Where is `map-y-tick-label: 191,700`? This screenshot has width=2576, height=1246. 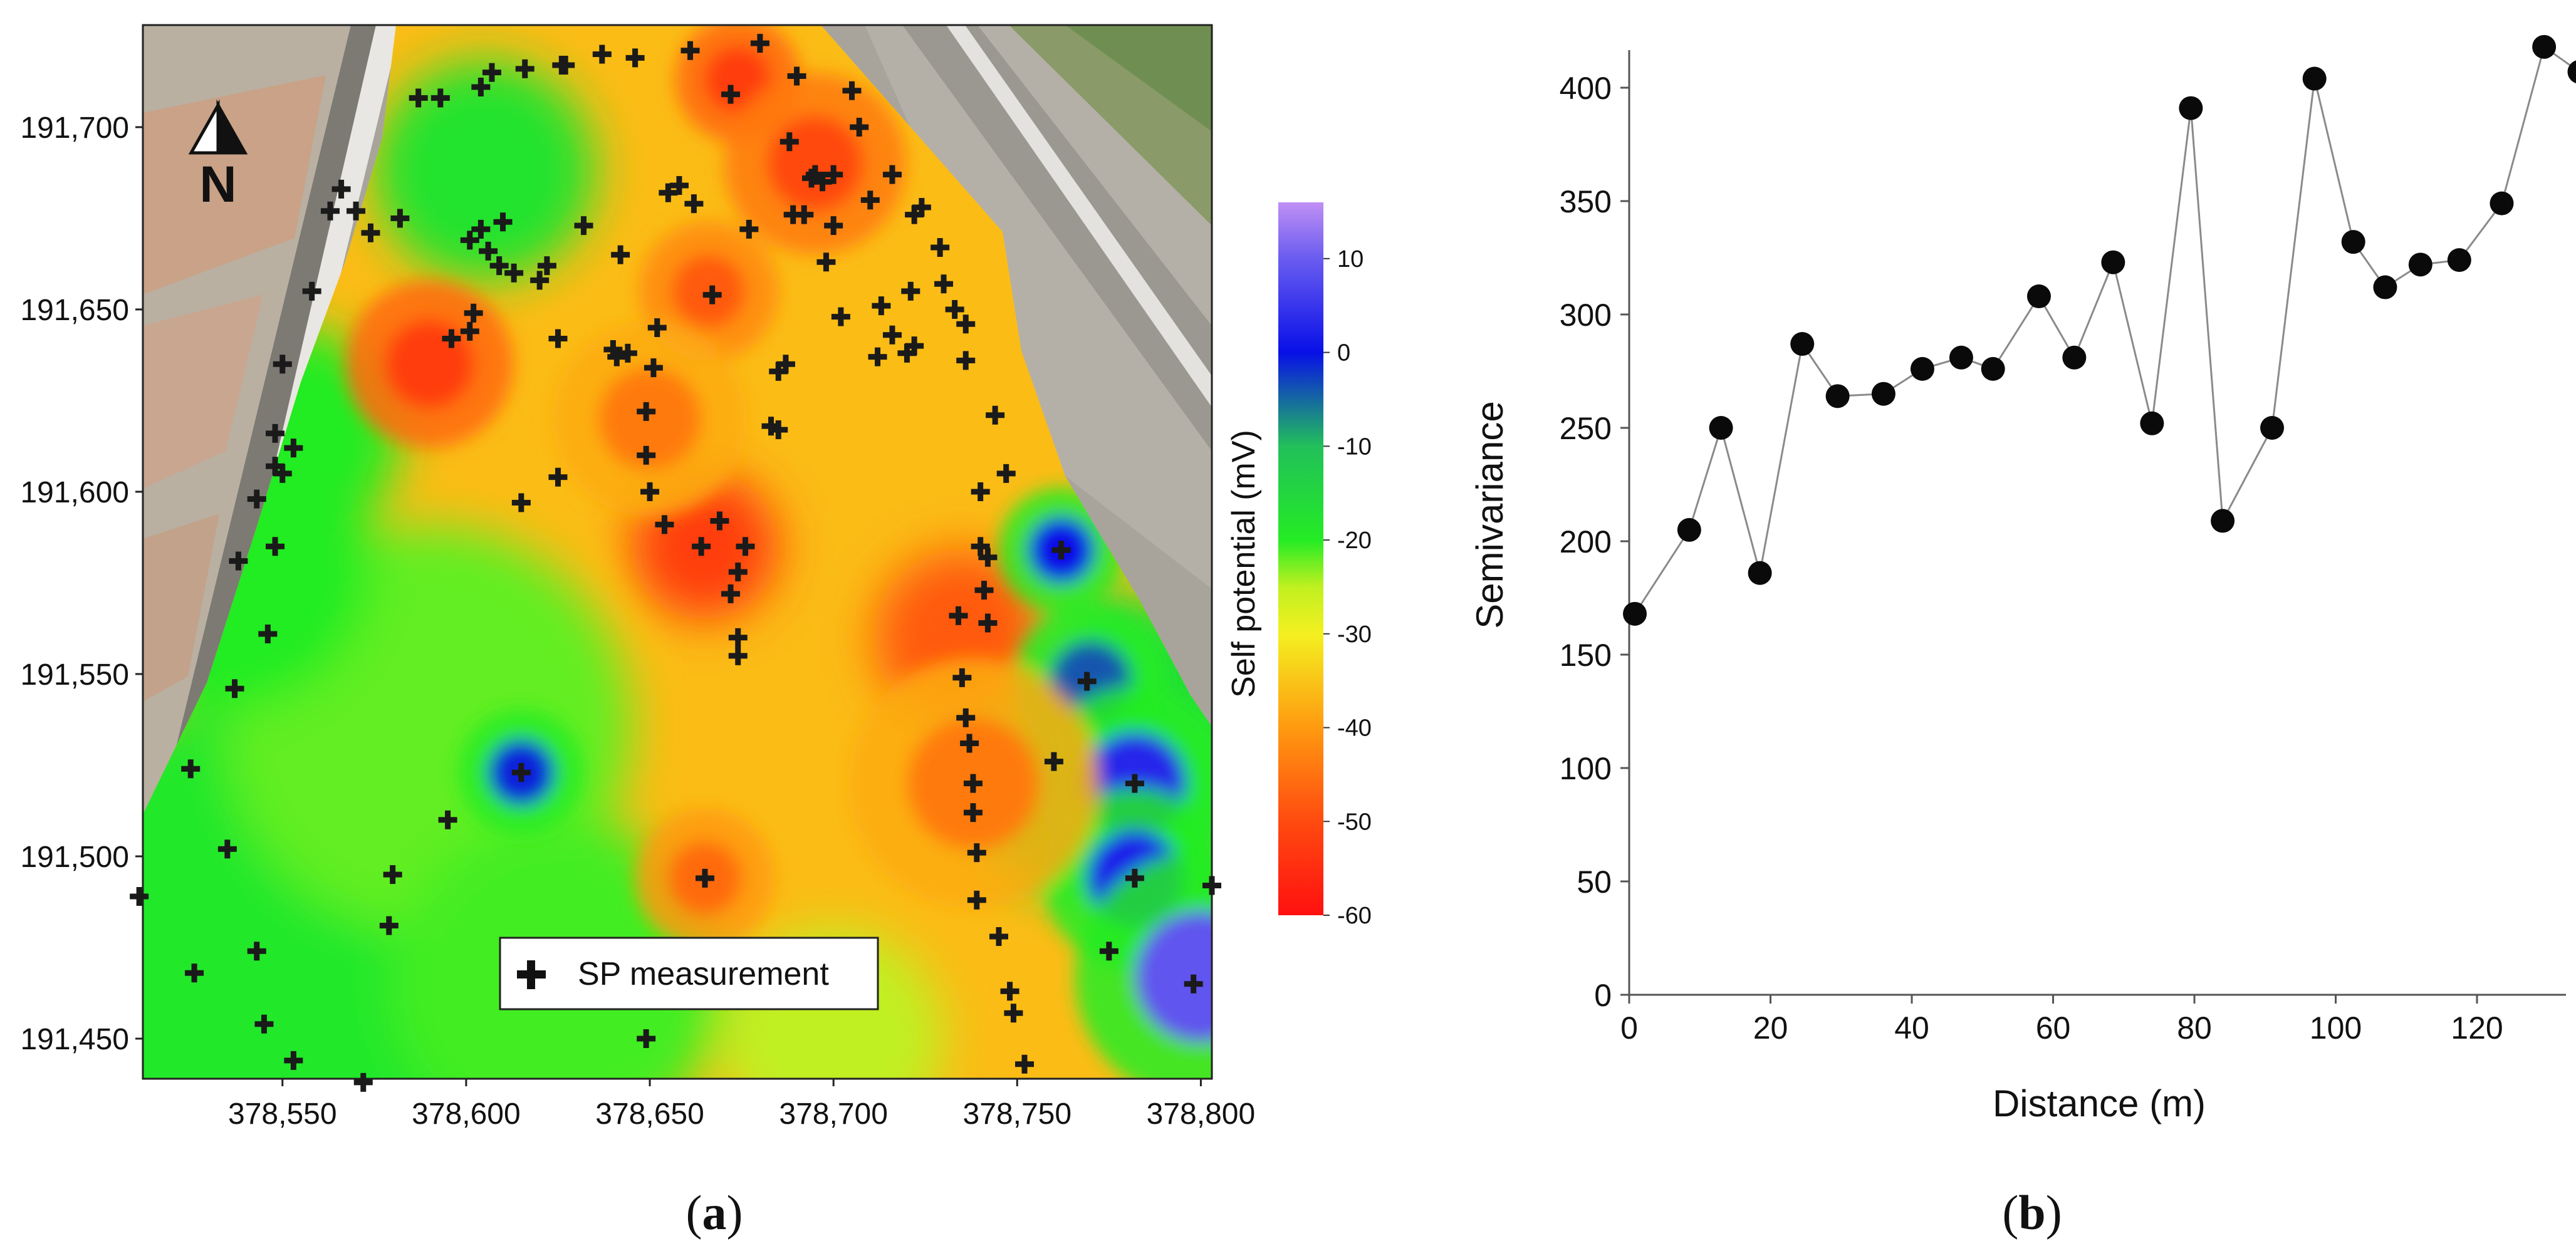
map-y-tick-label: 191,700 is located at coordinates (74, 128).